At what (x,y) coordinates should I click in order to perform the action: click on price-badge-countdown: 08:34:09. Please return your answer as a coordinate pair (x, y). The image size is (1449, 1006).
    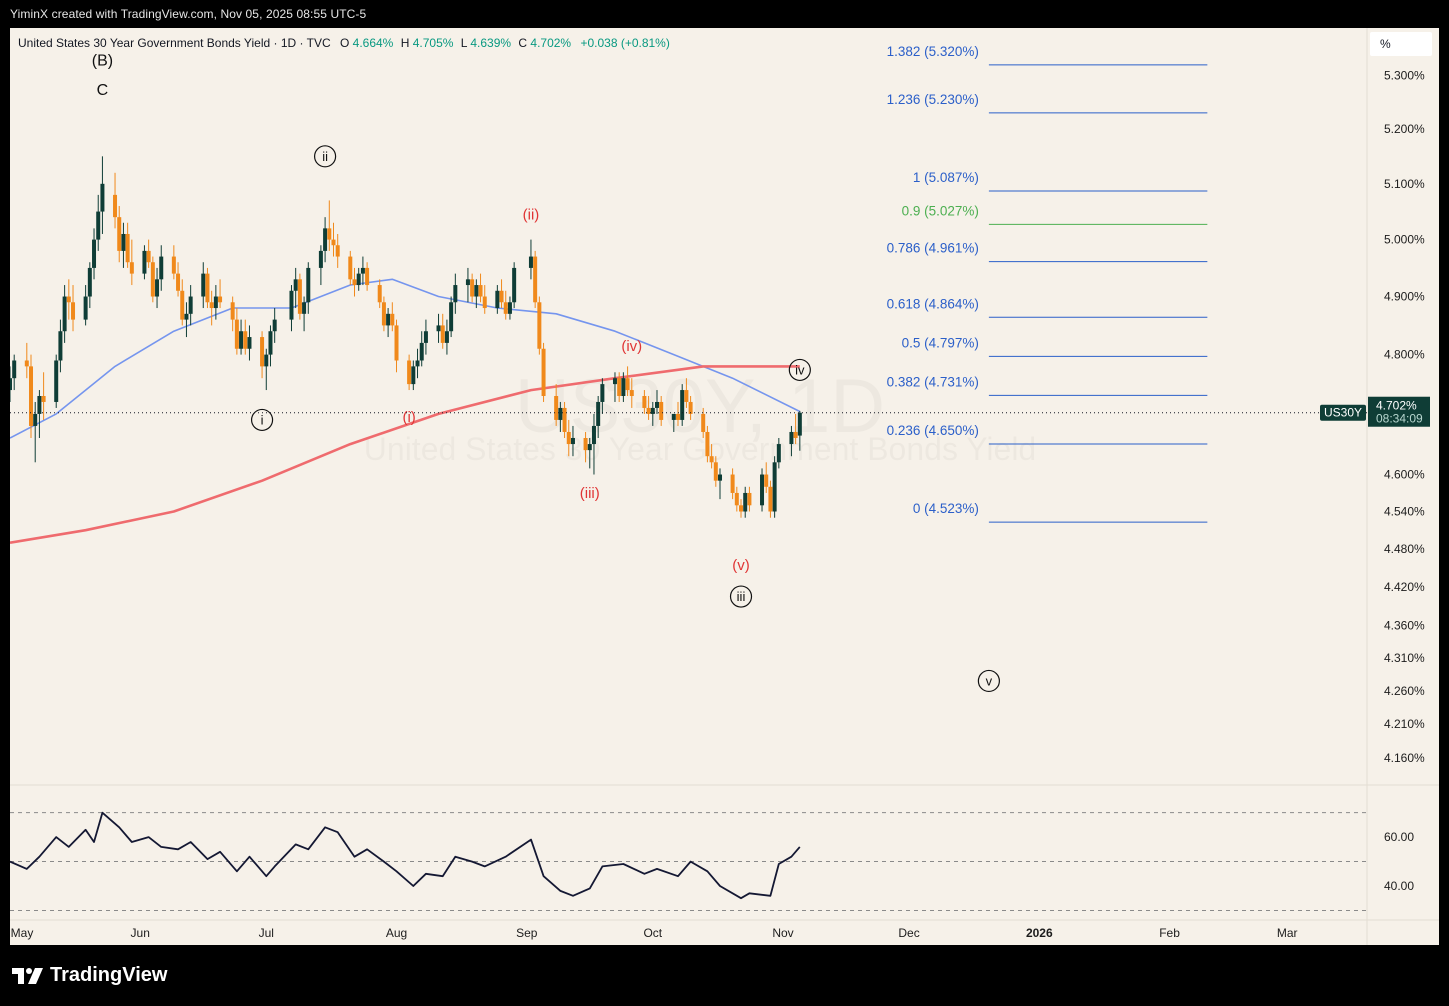
    Looking at the image, I should click on (1399, 419).